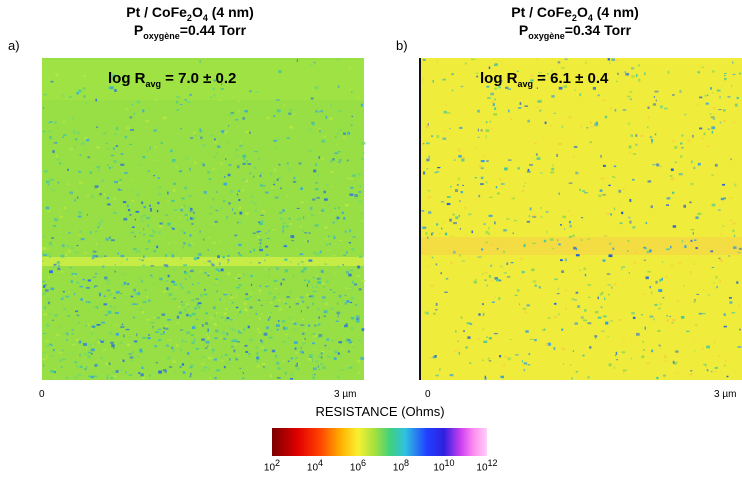 The height and width of the screenshot is (498, 742). What do you see at coordinates (345, 394) in the screenshot?
I see `axis-label: 3 µm` at bounding box center [345, 394].